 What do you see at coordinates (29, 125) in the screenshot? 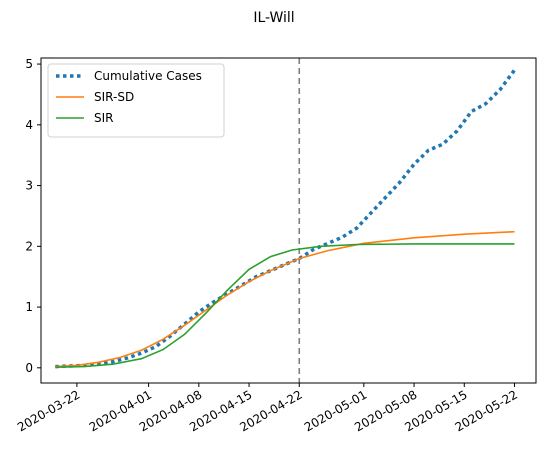
I see `y-tick-label-4: 4` at bounding box center [29, 125].